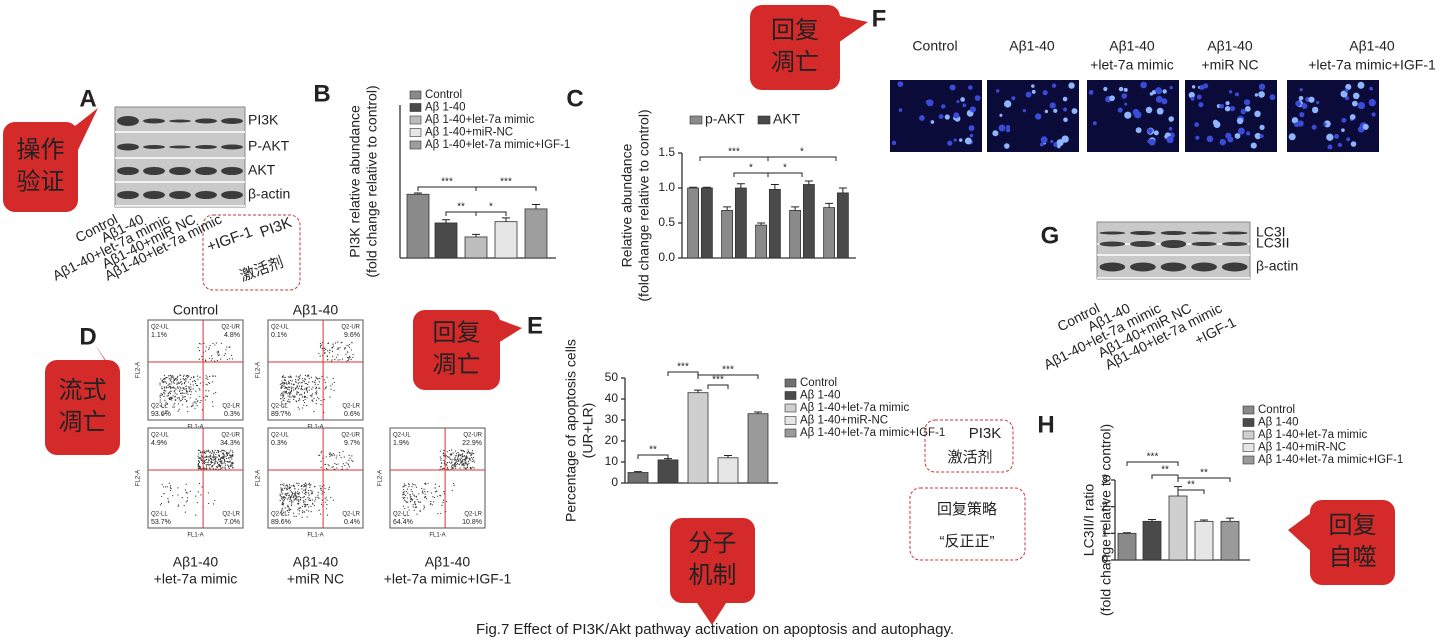 This screenshot has height=643, width=1450. I want to click on y-axis-label: (UR+LR), so click(588, 431).